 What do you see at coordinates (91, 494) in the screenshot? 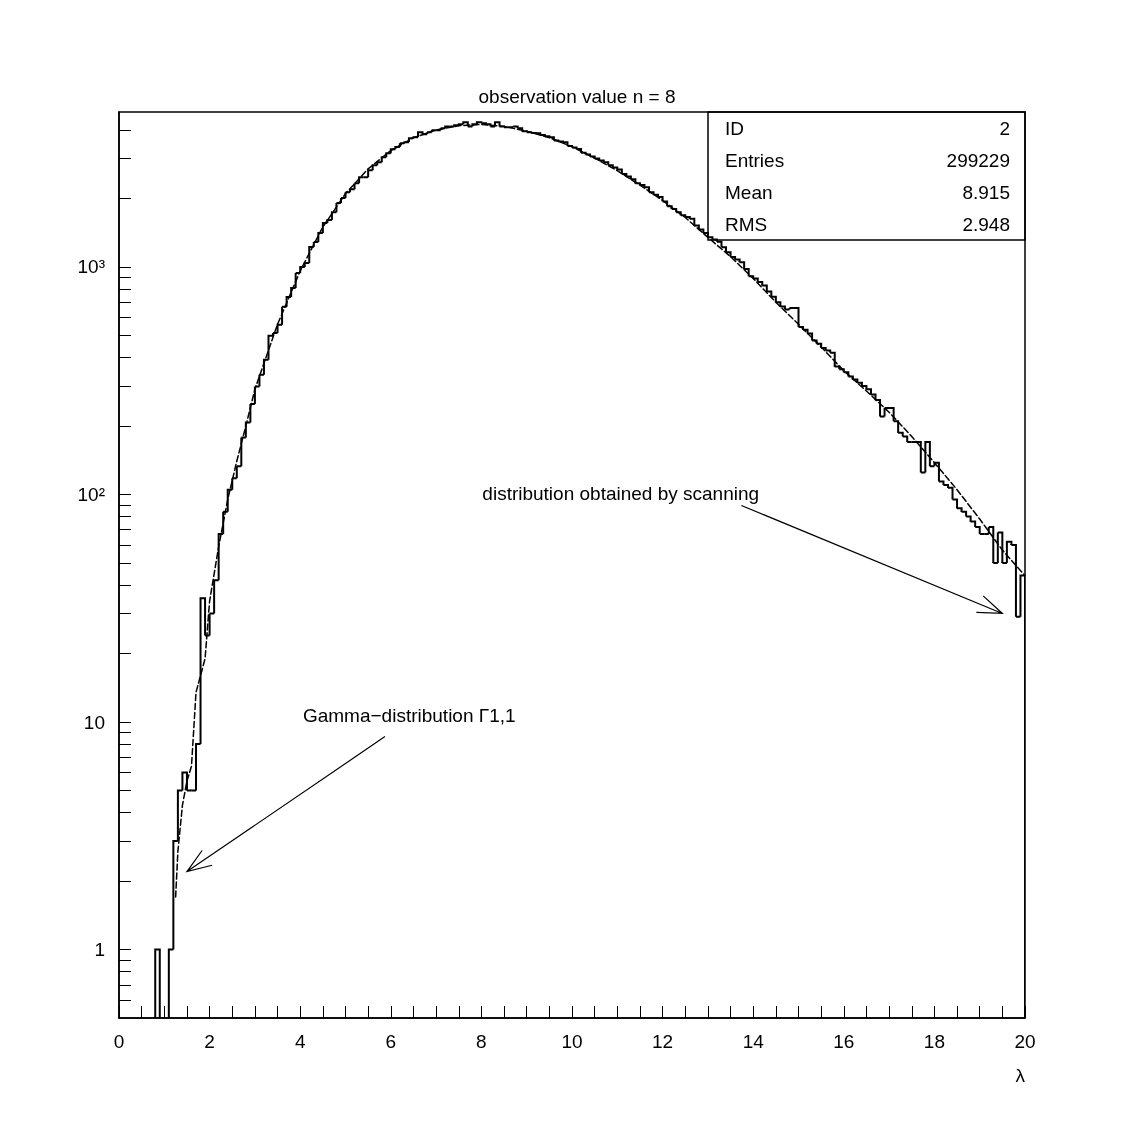
I see `y-tick-label: 10²` at bounding box center [91, 494].